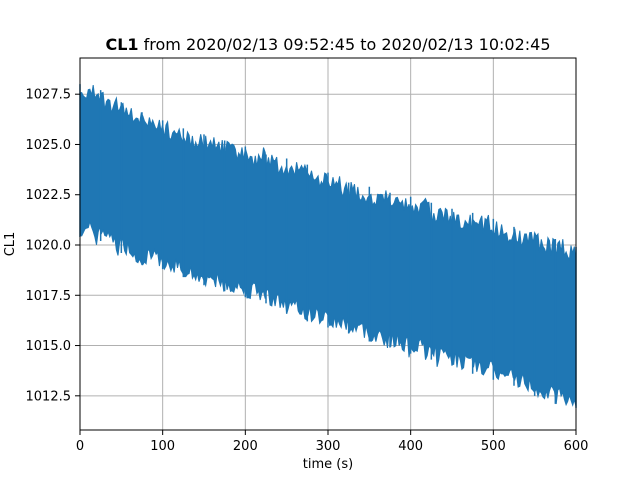 The image size is (640, 480). I want to click on y-tick-label: 1025.0, so click(49, 145).